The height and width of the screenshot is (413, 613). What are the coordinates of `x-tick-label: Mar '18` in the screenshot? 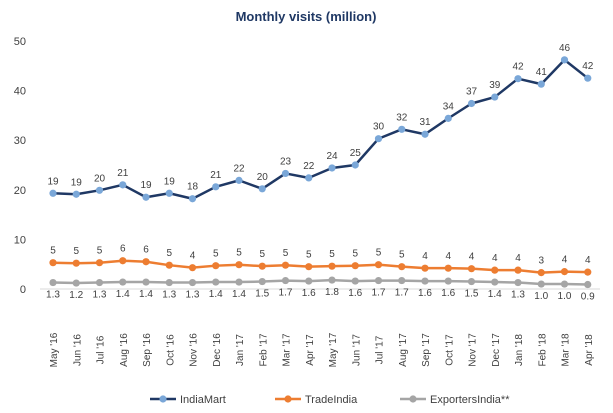 It's located at (566, 349).